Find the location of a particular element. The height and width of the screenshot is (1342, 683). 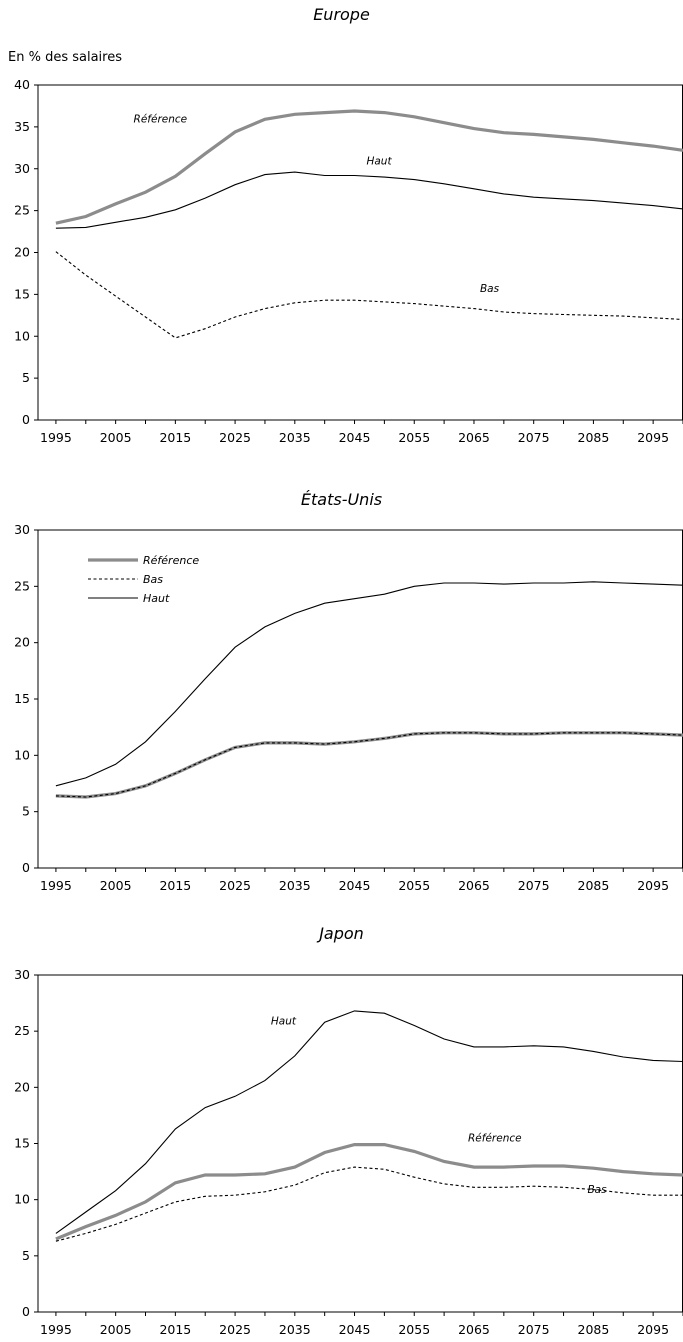

chart-title-japon: Japon is located at coordinates (341, 933).